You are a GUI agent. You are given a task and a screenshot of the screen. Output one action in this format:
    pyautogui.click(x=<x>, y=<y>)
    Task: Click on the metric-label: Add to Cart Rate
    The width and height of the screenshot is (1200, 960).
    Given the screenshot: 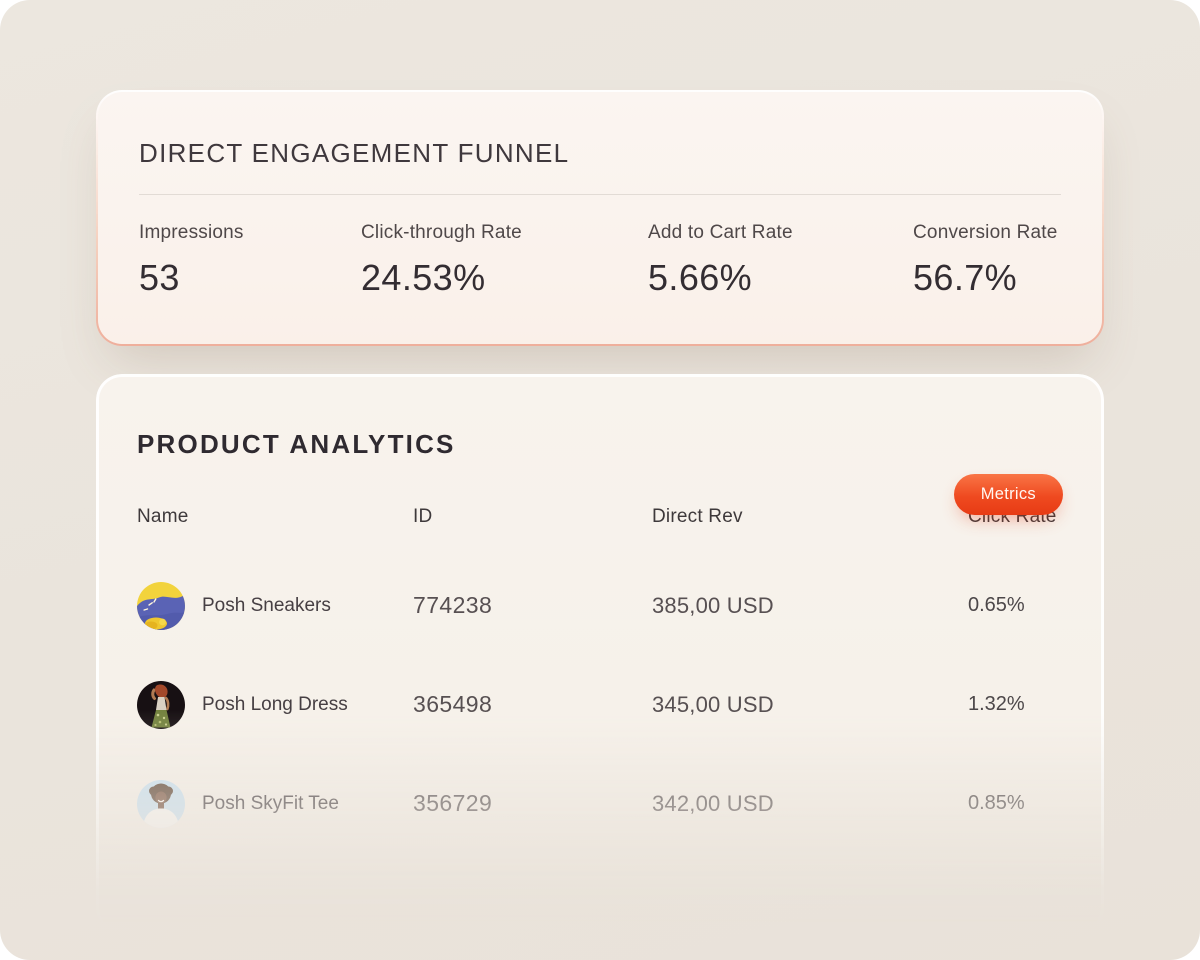 What is the action you would take?
    pyautogui.click(x=720, y=232)
    